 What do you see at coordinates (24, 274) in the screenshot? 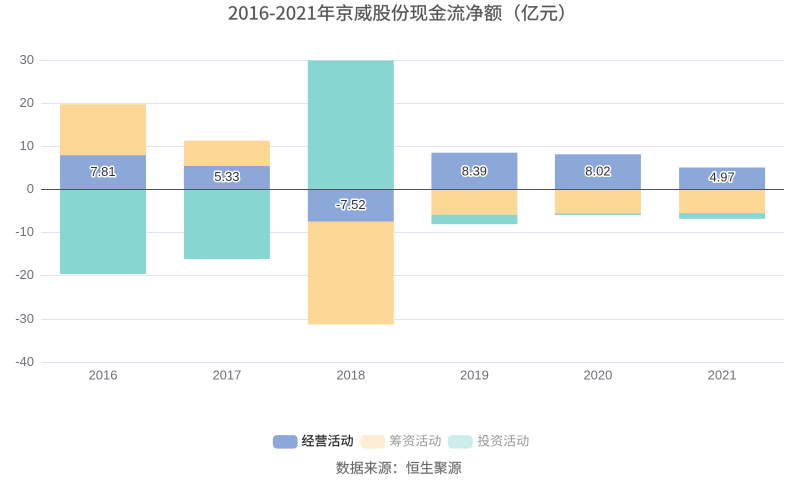
I see `svg-text: -20` at bounding box center [24, 274].